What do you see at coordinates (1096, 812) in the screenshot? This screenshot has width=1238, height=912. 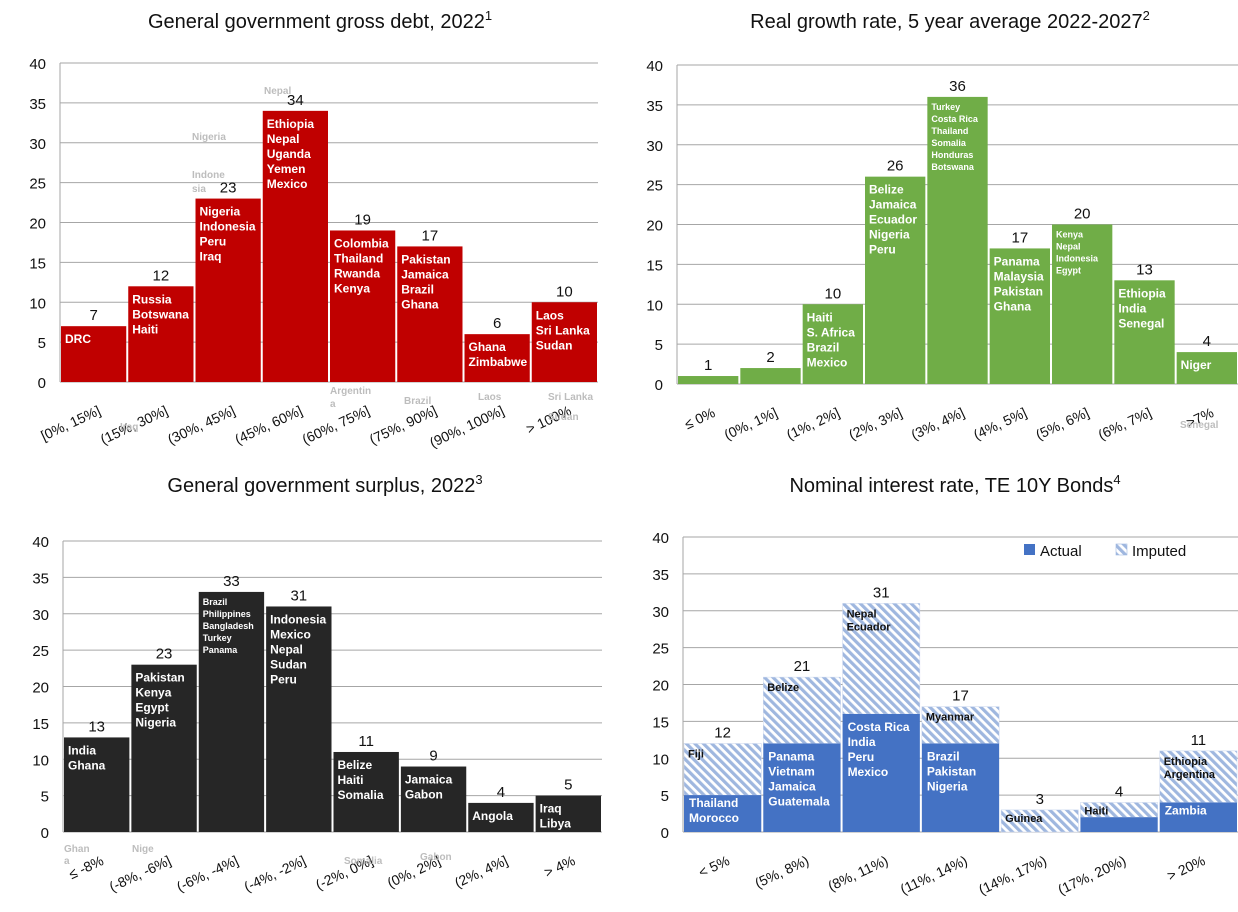 I see `bar-country-label: Haiti` at bounding box center [1096, 812].